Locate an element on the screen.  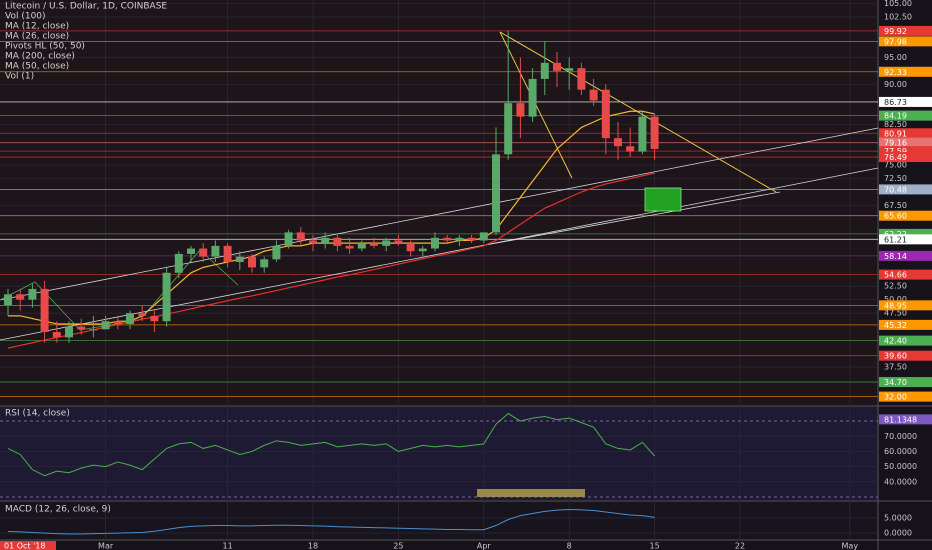
x-tick-label: Mar is located at coordinates (106, 546).